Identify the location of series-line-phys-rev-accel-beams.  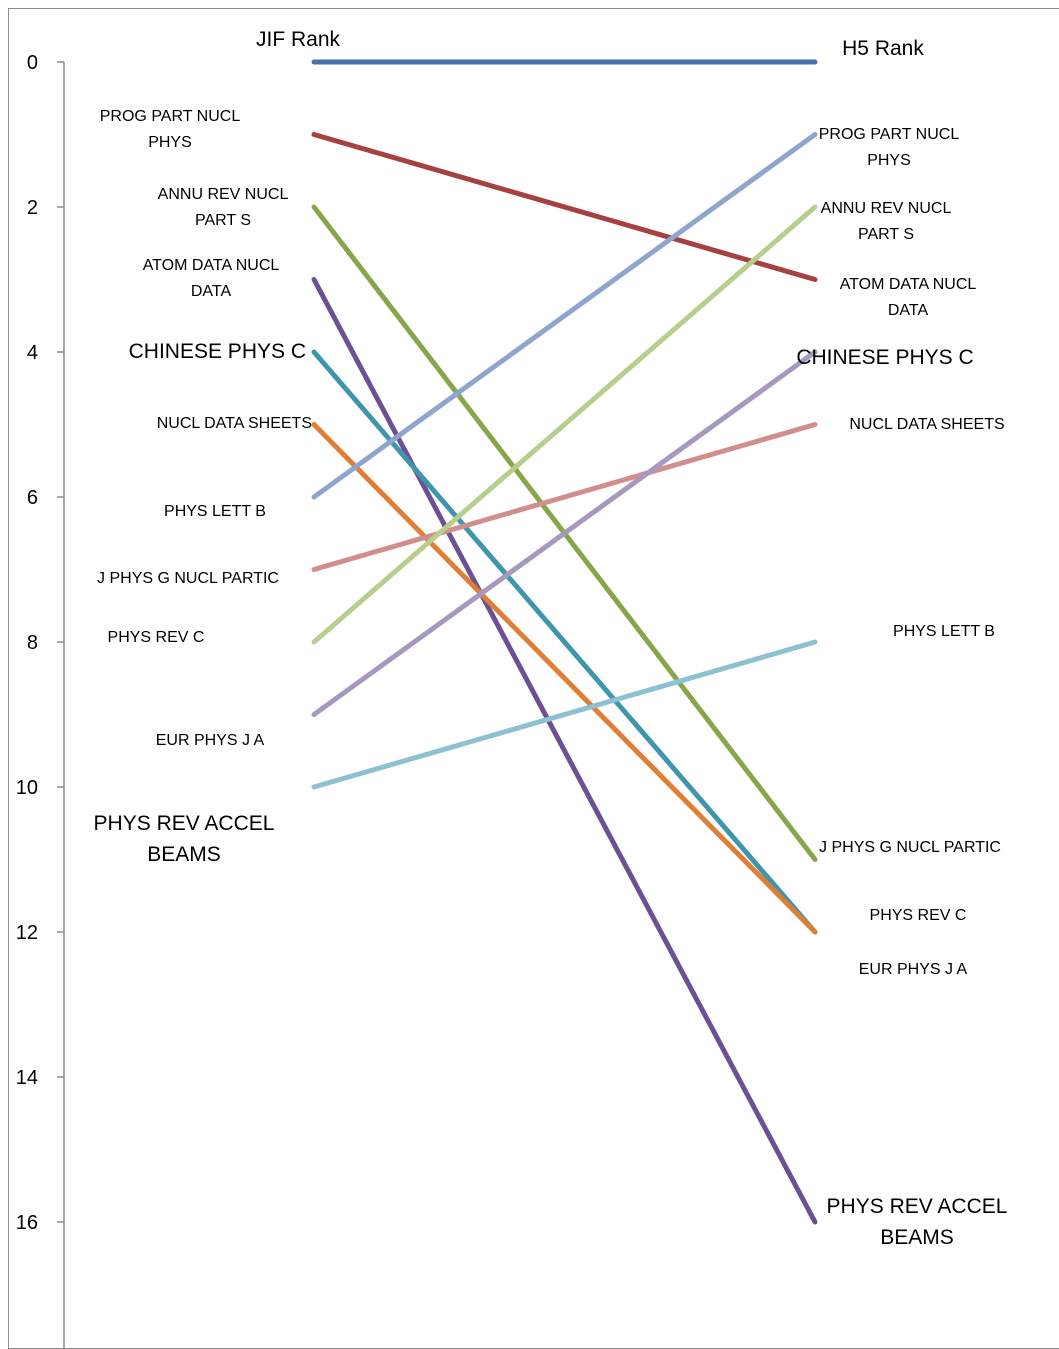
(564, 714).